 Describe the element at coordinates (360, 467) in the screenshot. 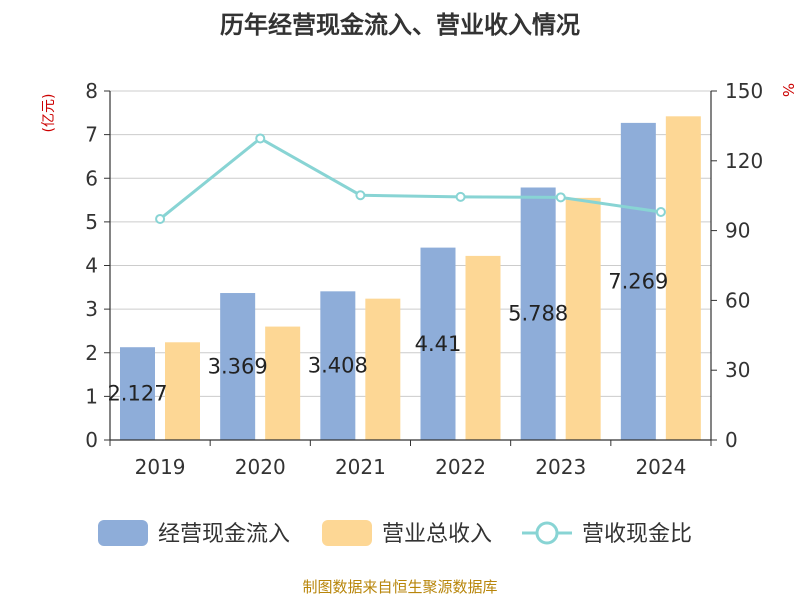

I see `x-axis-tick-label: 2021` at that location.